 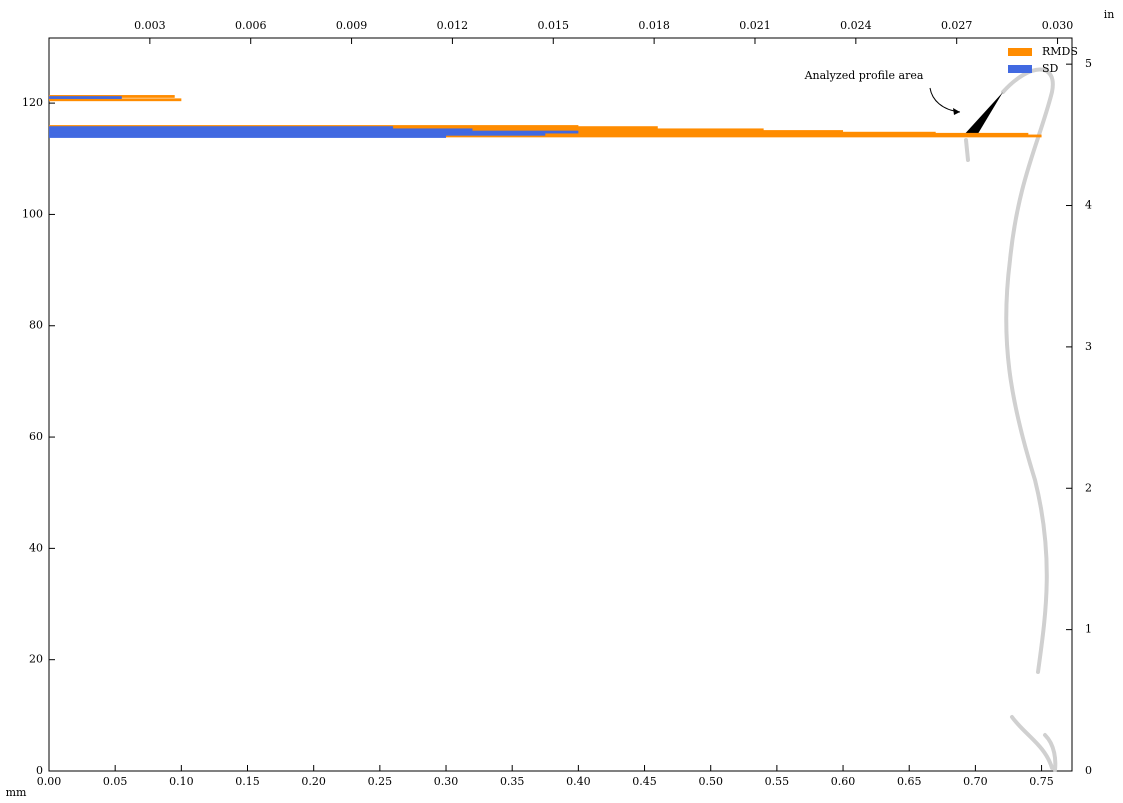 I want to click on annotation: Analyzed profile area, so click(x=864, y=75).